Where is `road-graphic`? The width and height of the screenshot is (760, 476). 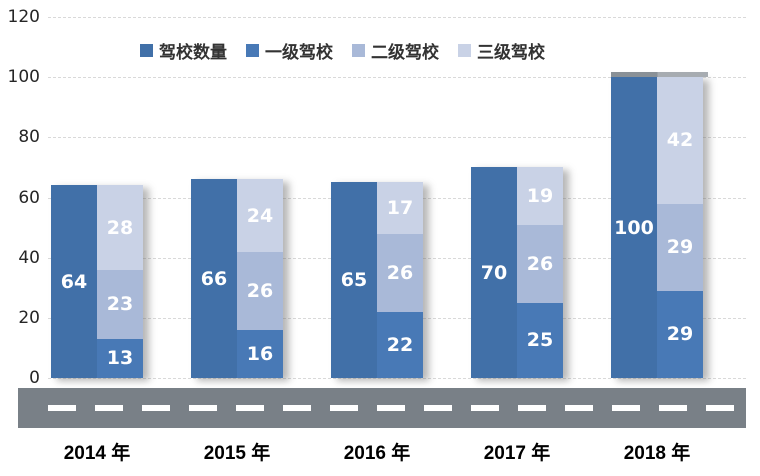
road-graphic is located at coordinates (382, 408).